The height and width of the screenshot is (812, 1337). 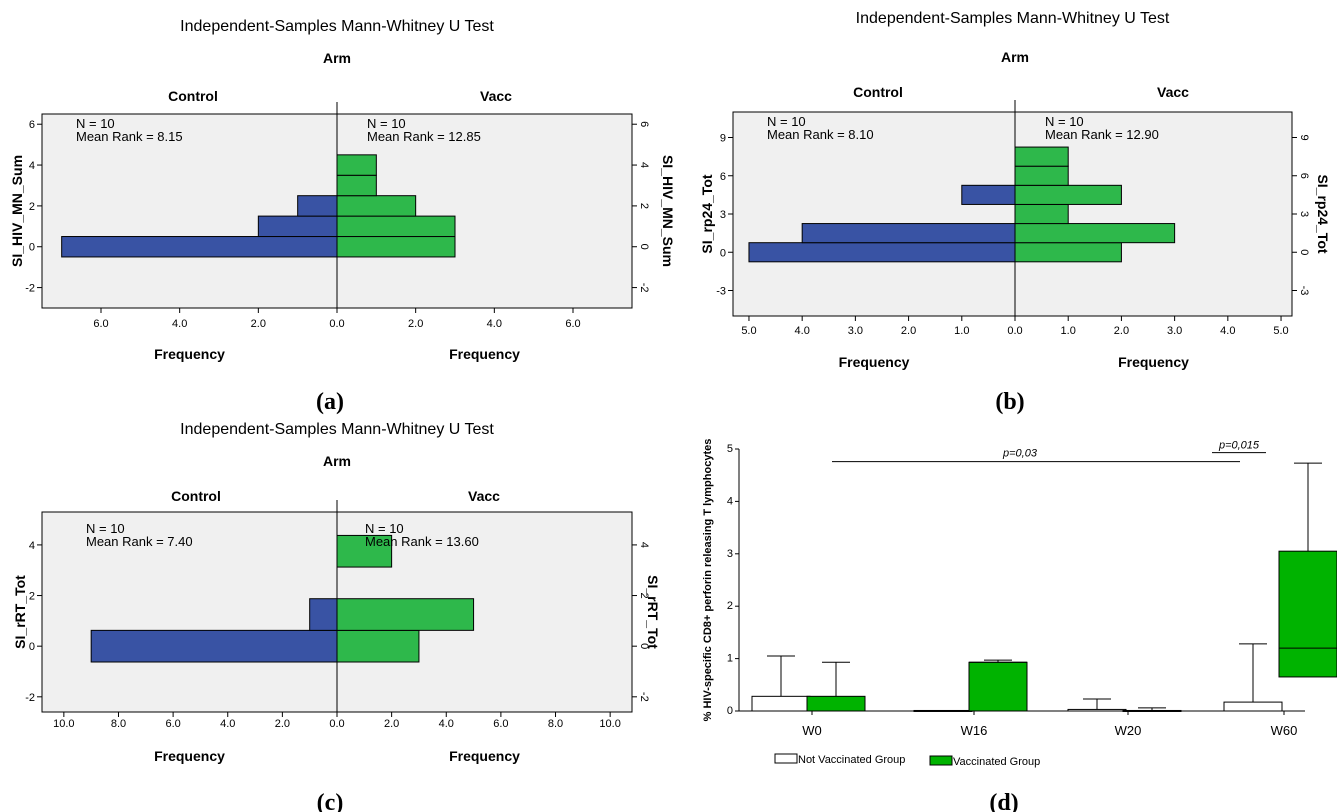 What do you see at coordinates (723, 253) in the screenshot?
I see `y-tick-label-left-b: 0` at bounding box center [723, 253].